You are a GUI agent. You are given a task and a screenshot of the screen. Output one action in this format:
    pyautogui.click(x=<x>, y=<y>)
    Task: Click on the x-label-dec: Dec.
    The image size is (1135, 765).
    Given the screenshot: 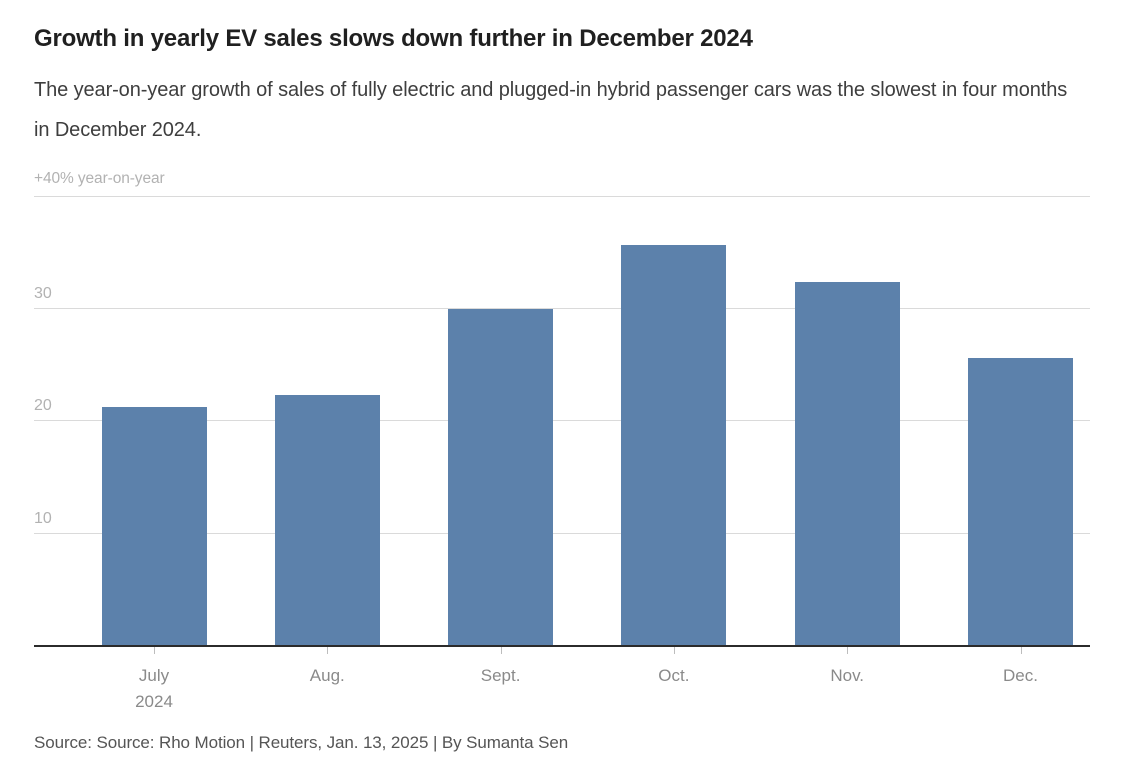 What is the action you would take?
    pyautogui.click(x=1020, y=675)
    